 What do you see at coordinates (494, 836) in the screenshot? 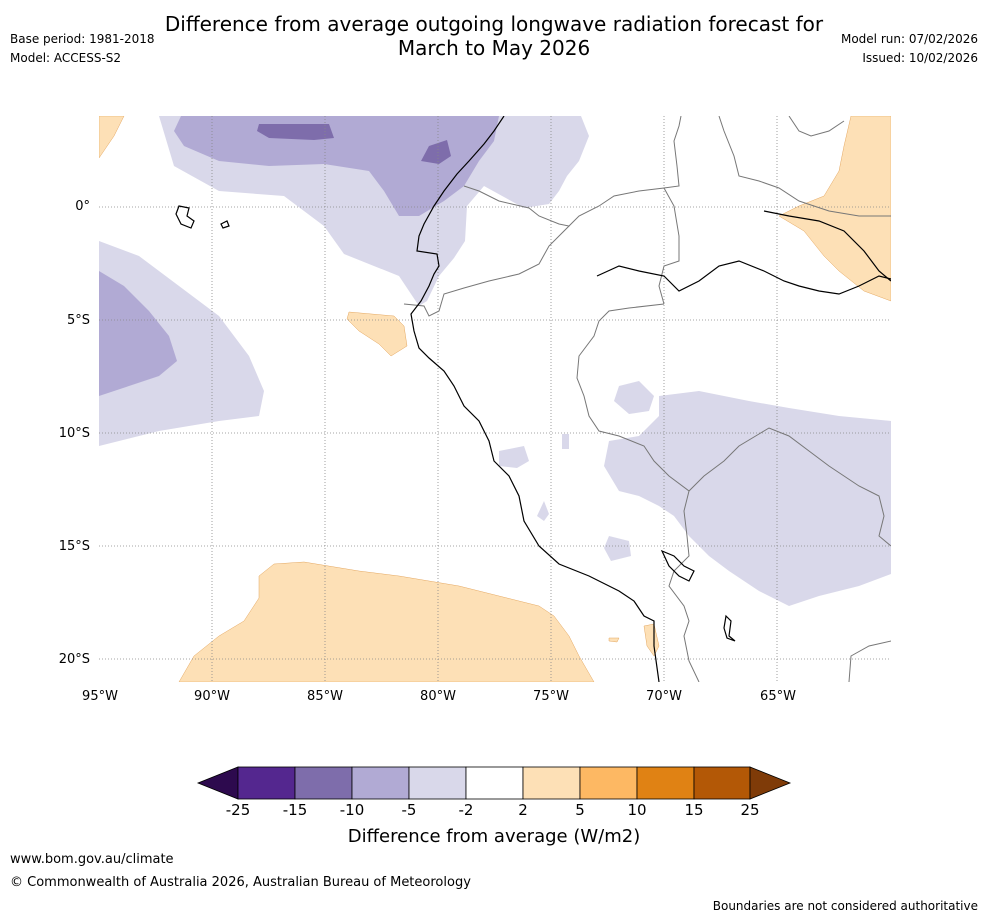
I see `colorbar-label: Difference from average (W/m2)` at bounding box center [494, 836].